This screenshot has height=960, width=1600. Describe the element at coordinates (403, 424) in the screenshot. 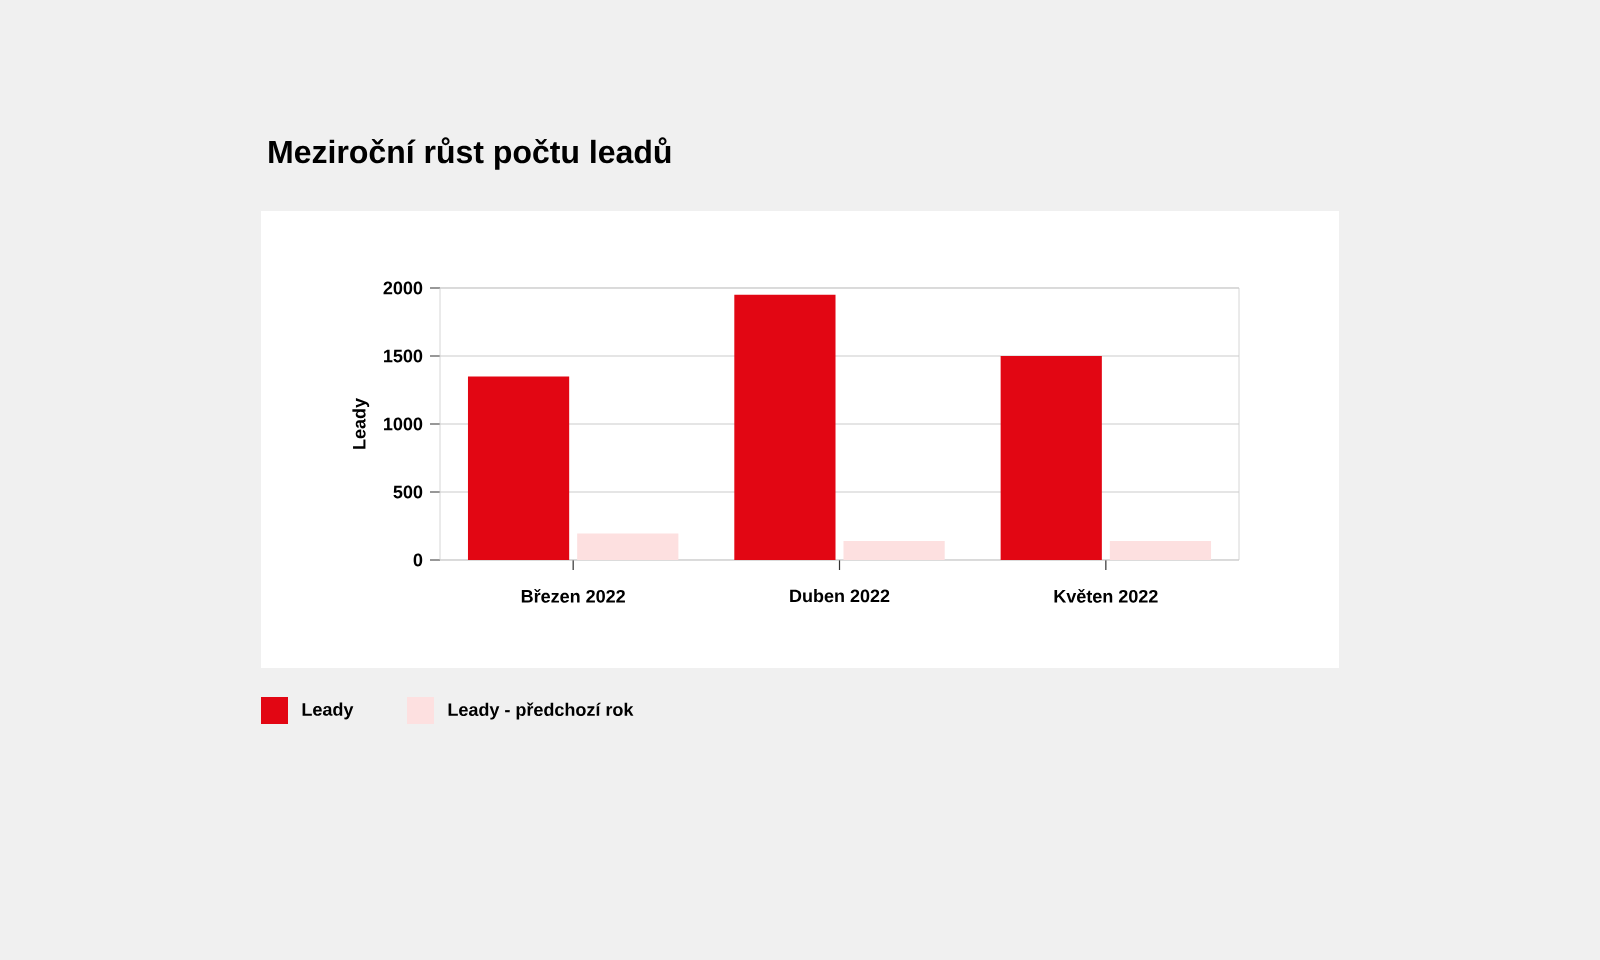

I see `y-tick-label: 1000` at that location.